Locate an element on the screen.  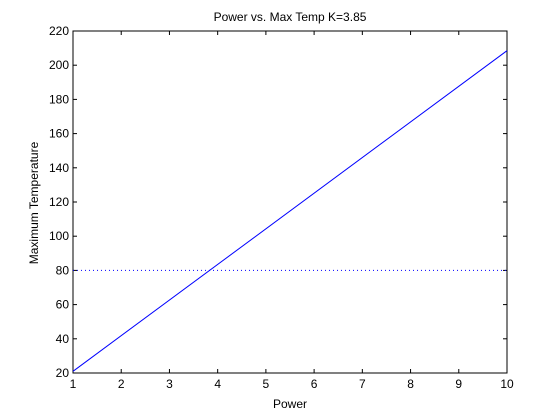
x-tick-label: 1 is located at coordinates (73, 384).